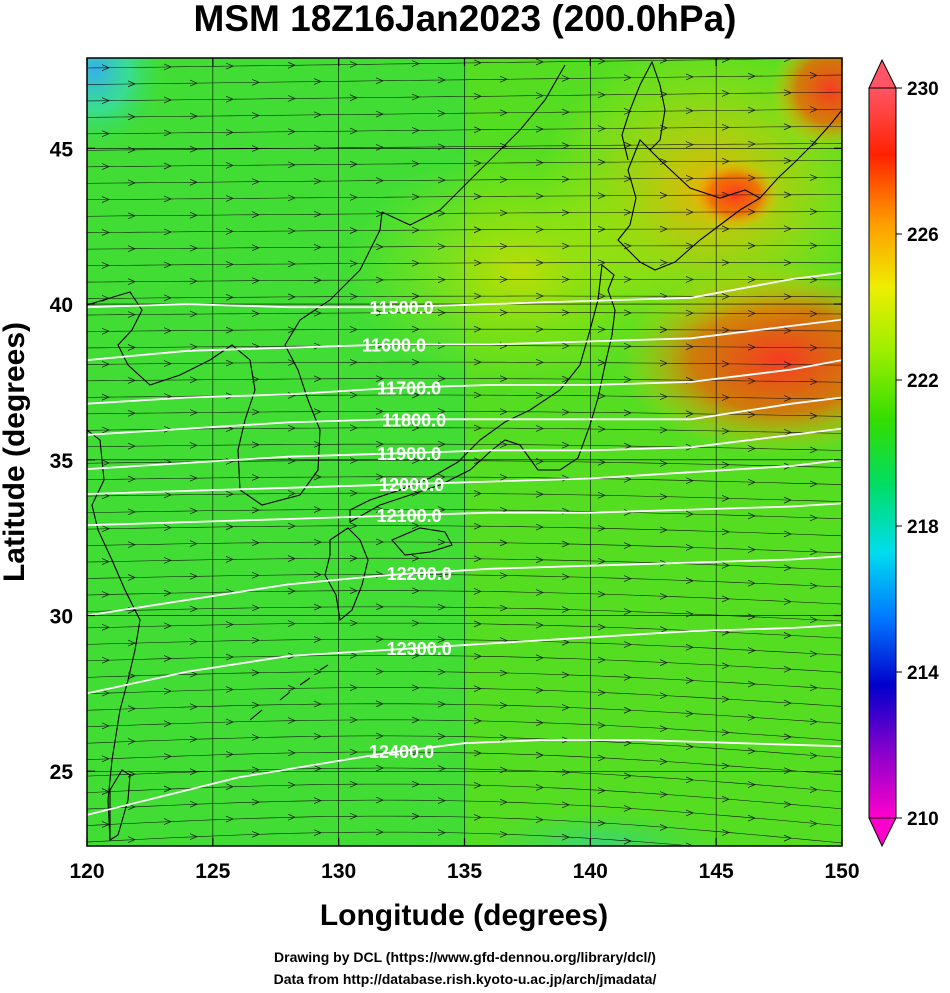 The width and height of the screenshot is (950, 993). What do you see at coordinates (520, 270) in the screenshot?
I see `yellow-band-center` at bounding box center [520, 270].